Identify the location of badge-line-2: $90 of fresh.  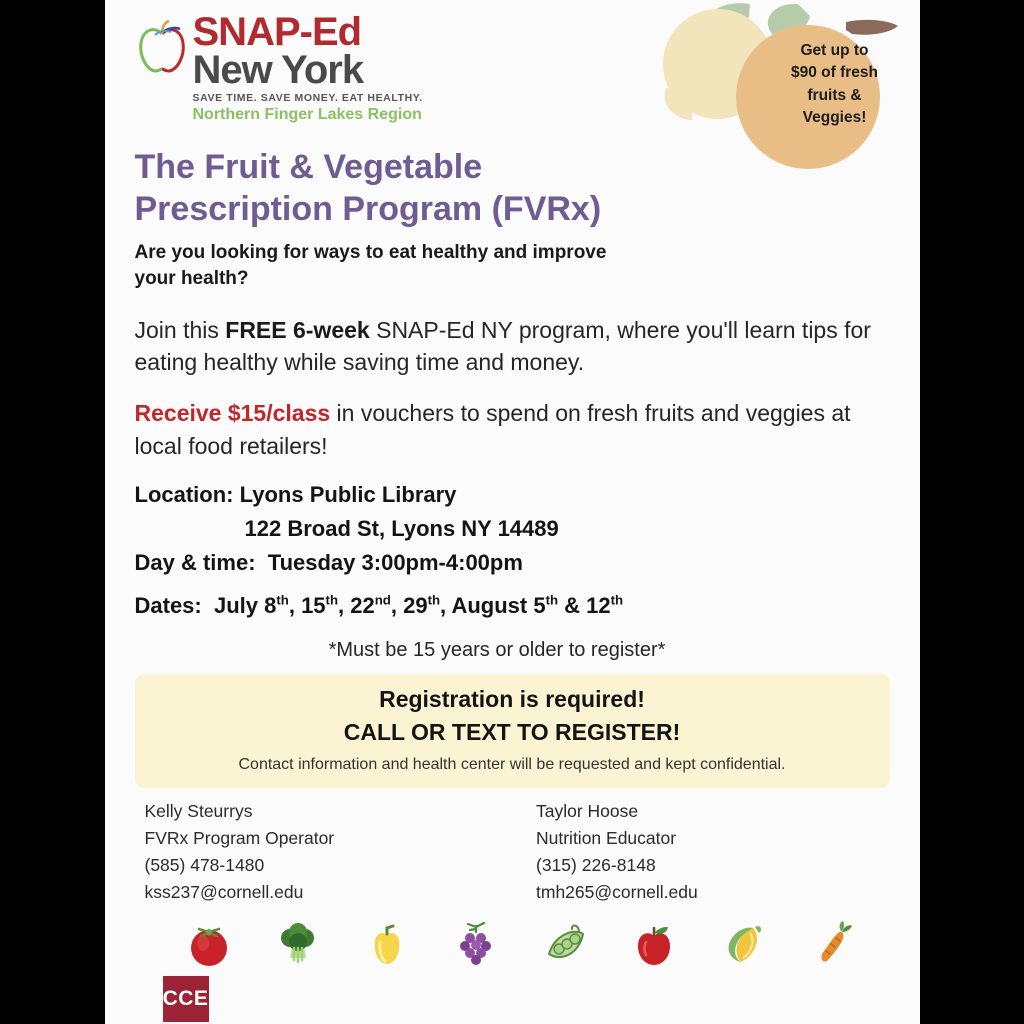
(834, 73).